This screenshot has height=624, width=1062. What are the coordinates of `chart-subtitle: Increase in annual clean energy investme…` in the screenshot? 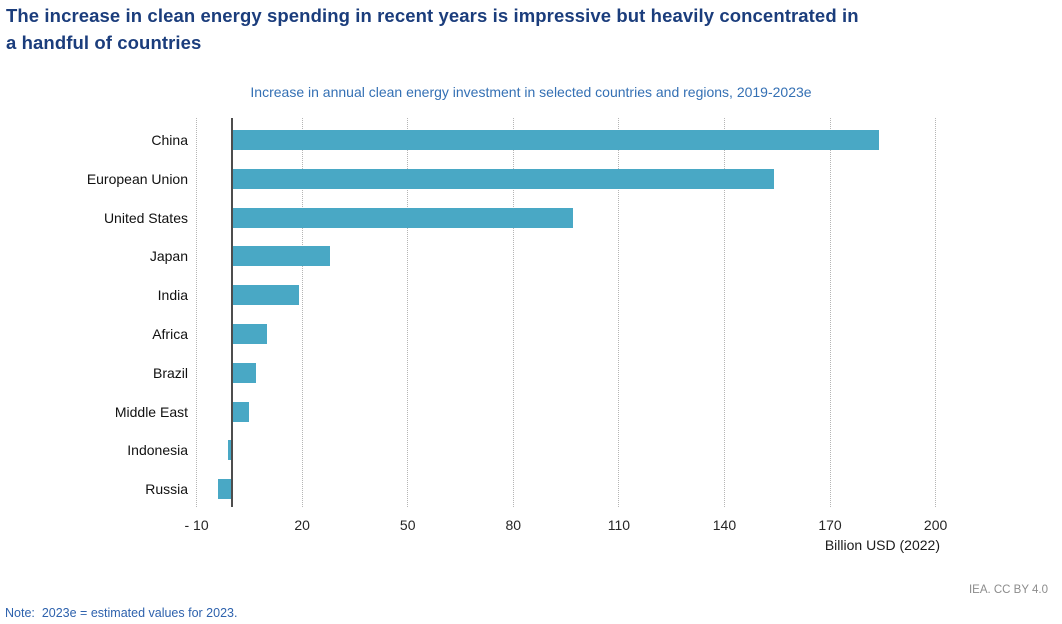 It's located at (531, 92).